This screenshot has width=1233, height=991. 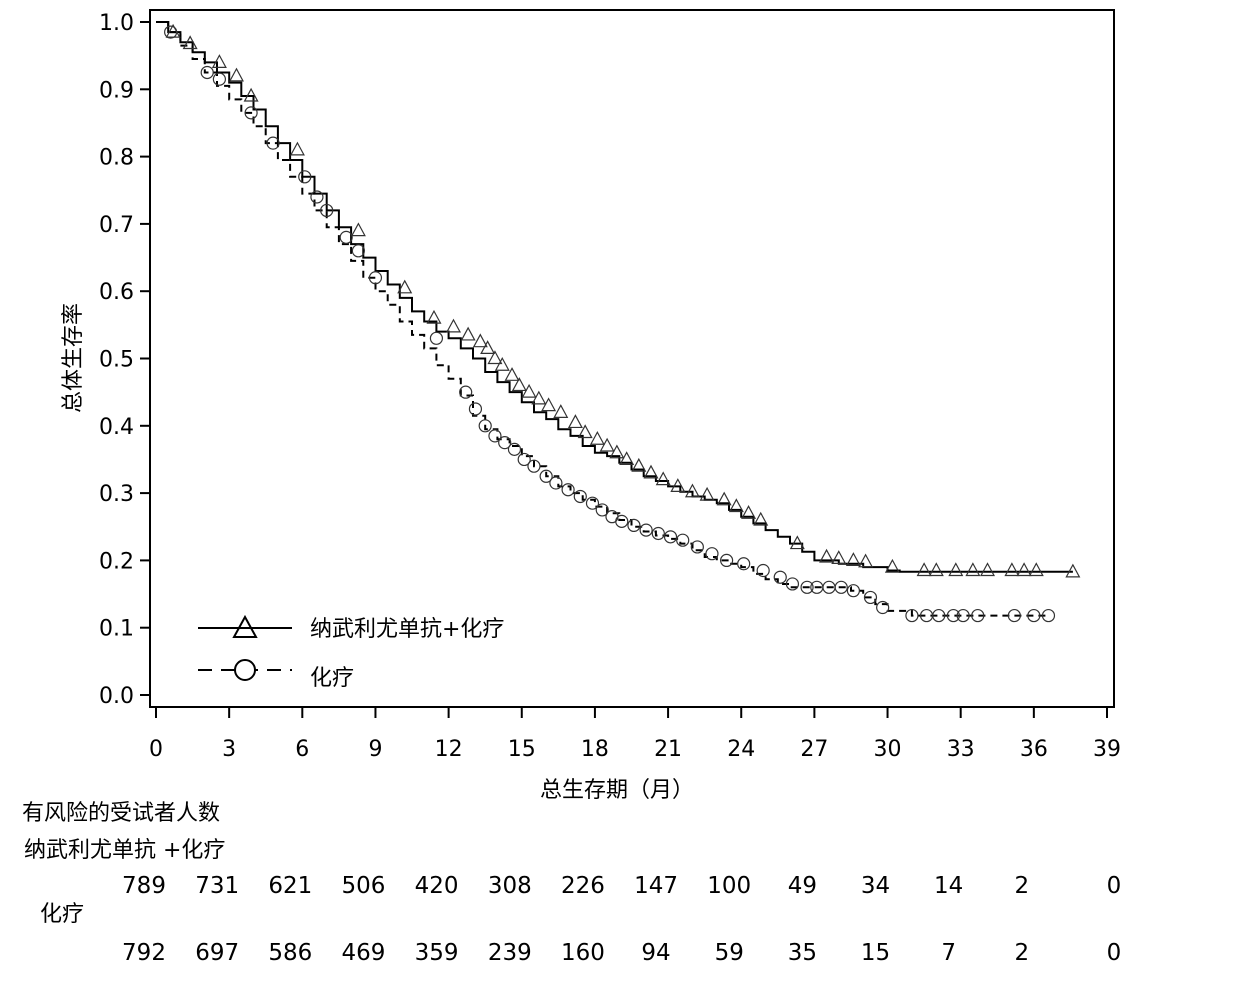 I want to click on risk-value-1-6: 160, so click(x=583, y=953).